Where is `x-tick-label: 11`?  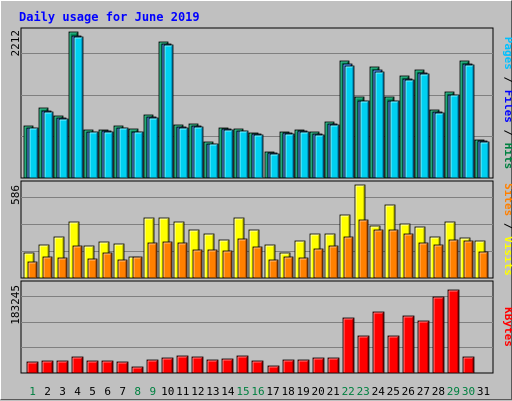 x-tick-label: 11 is located at coordinates (182, 391).